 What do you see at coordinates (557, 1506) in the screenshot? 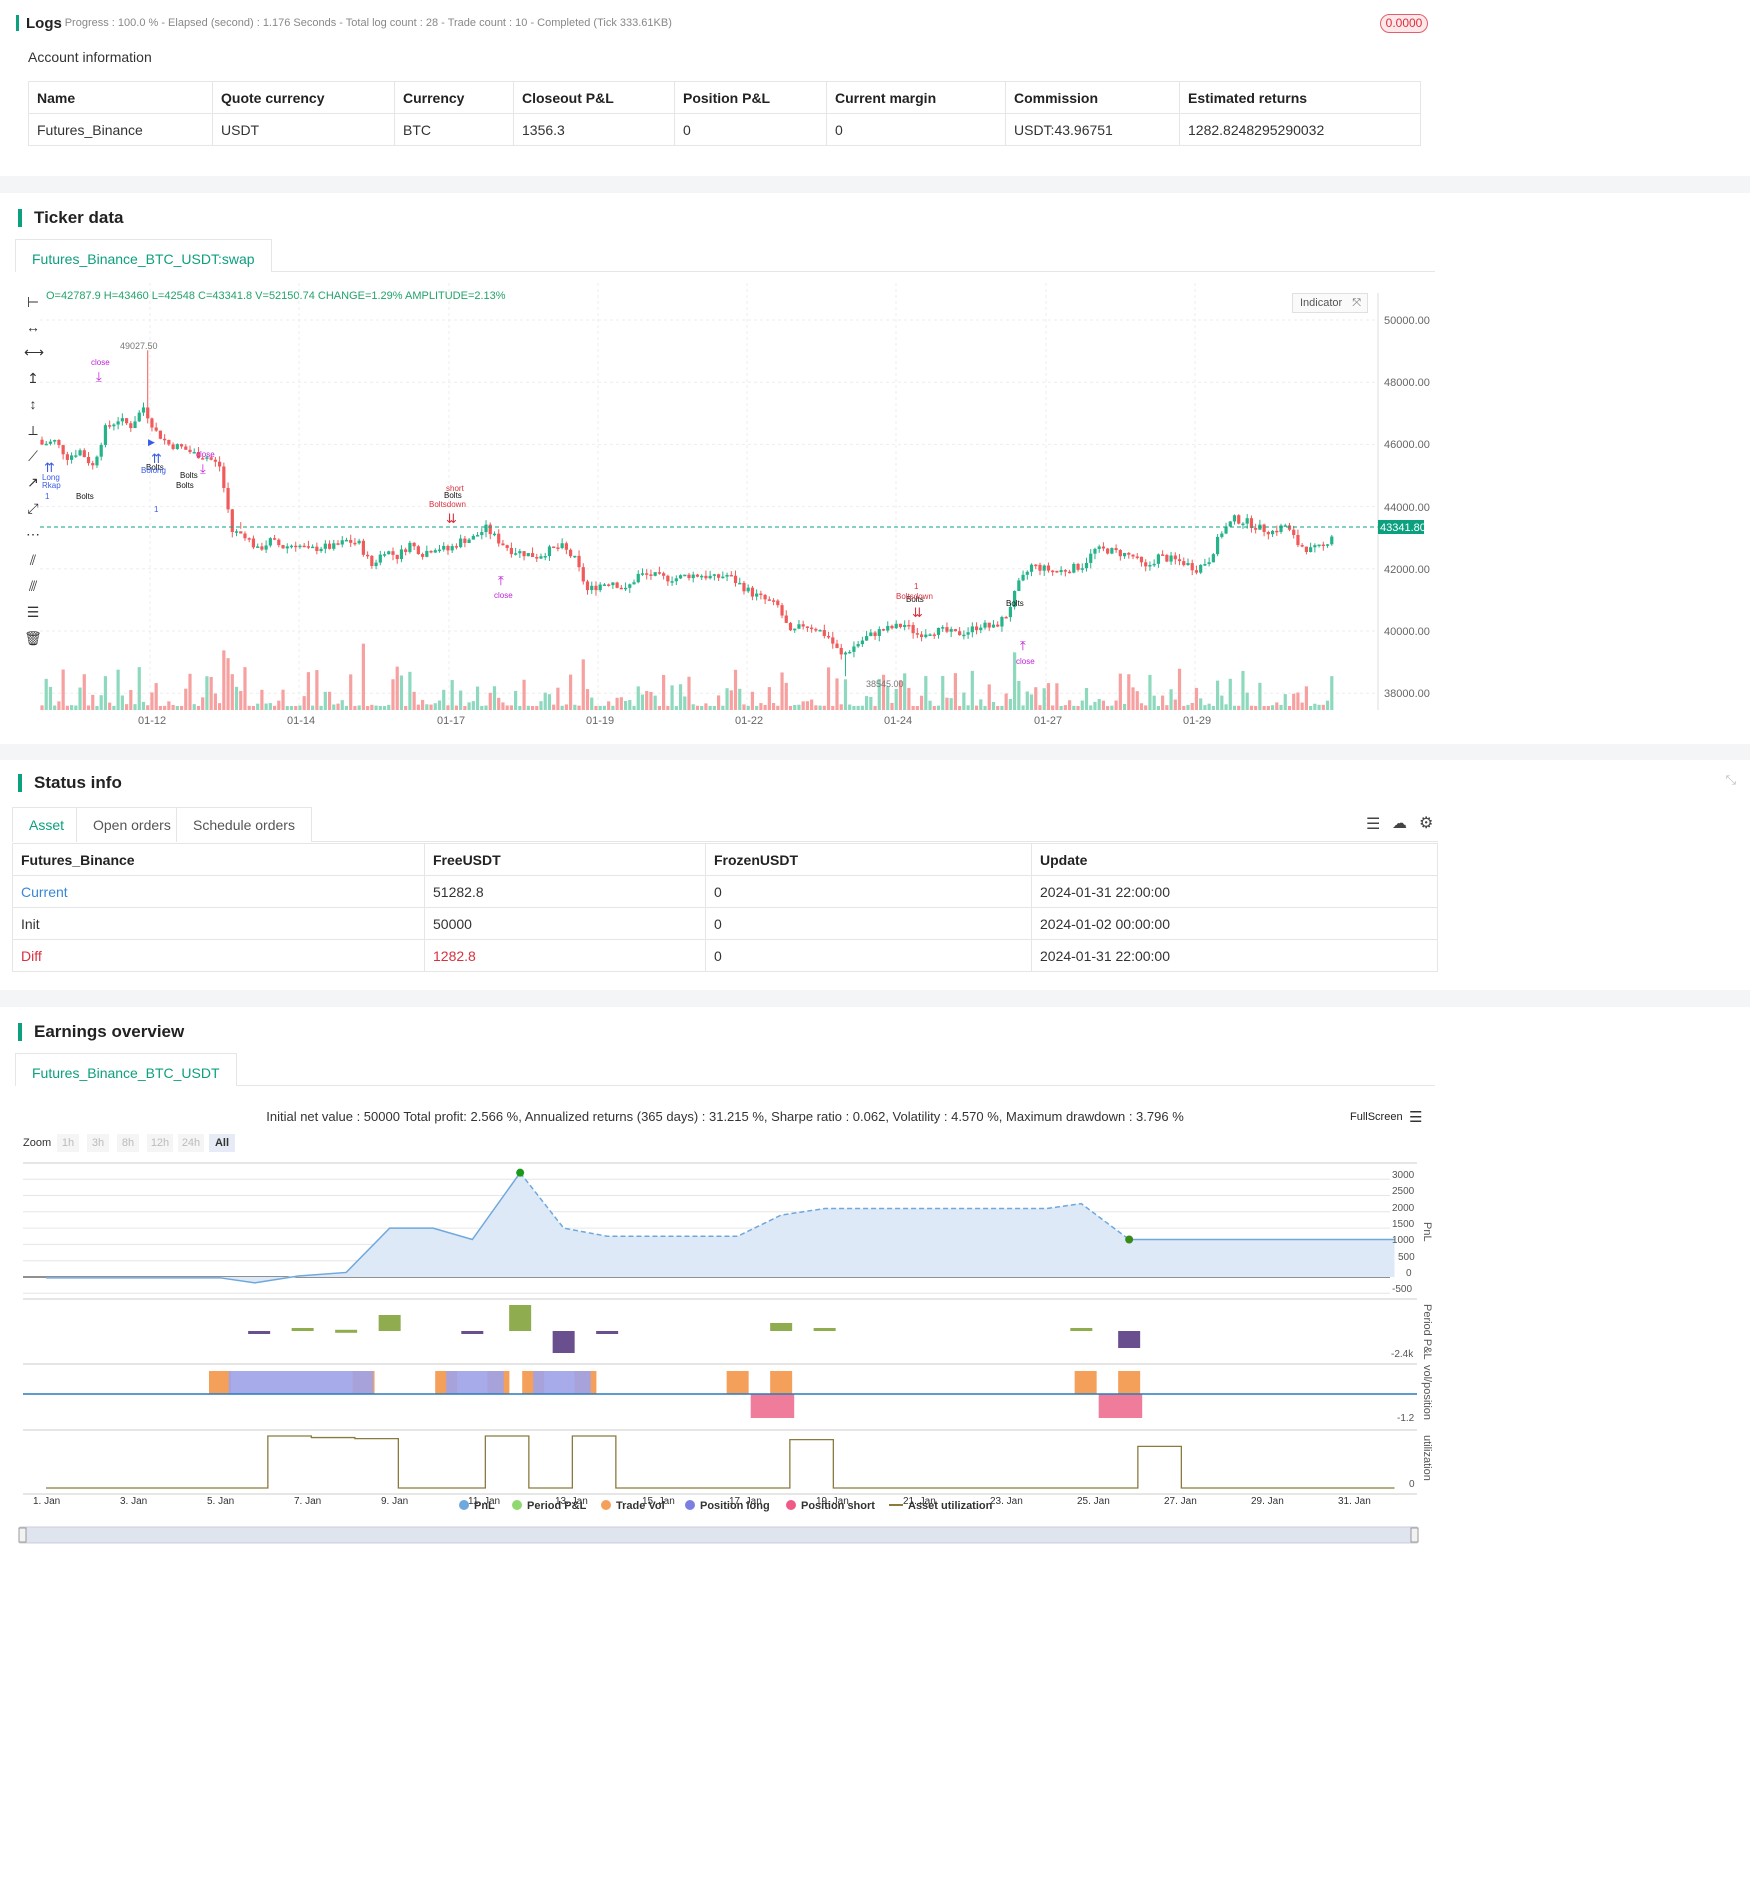
I see `legend-item: Period P&L` at bounding box center [557, 1506].